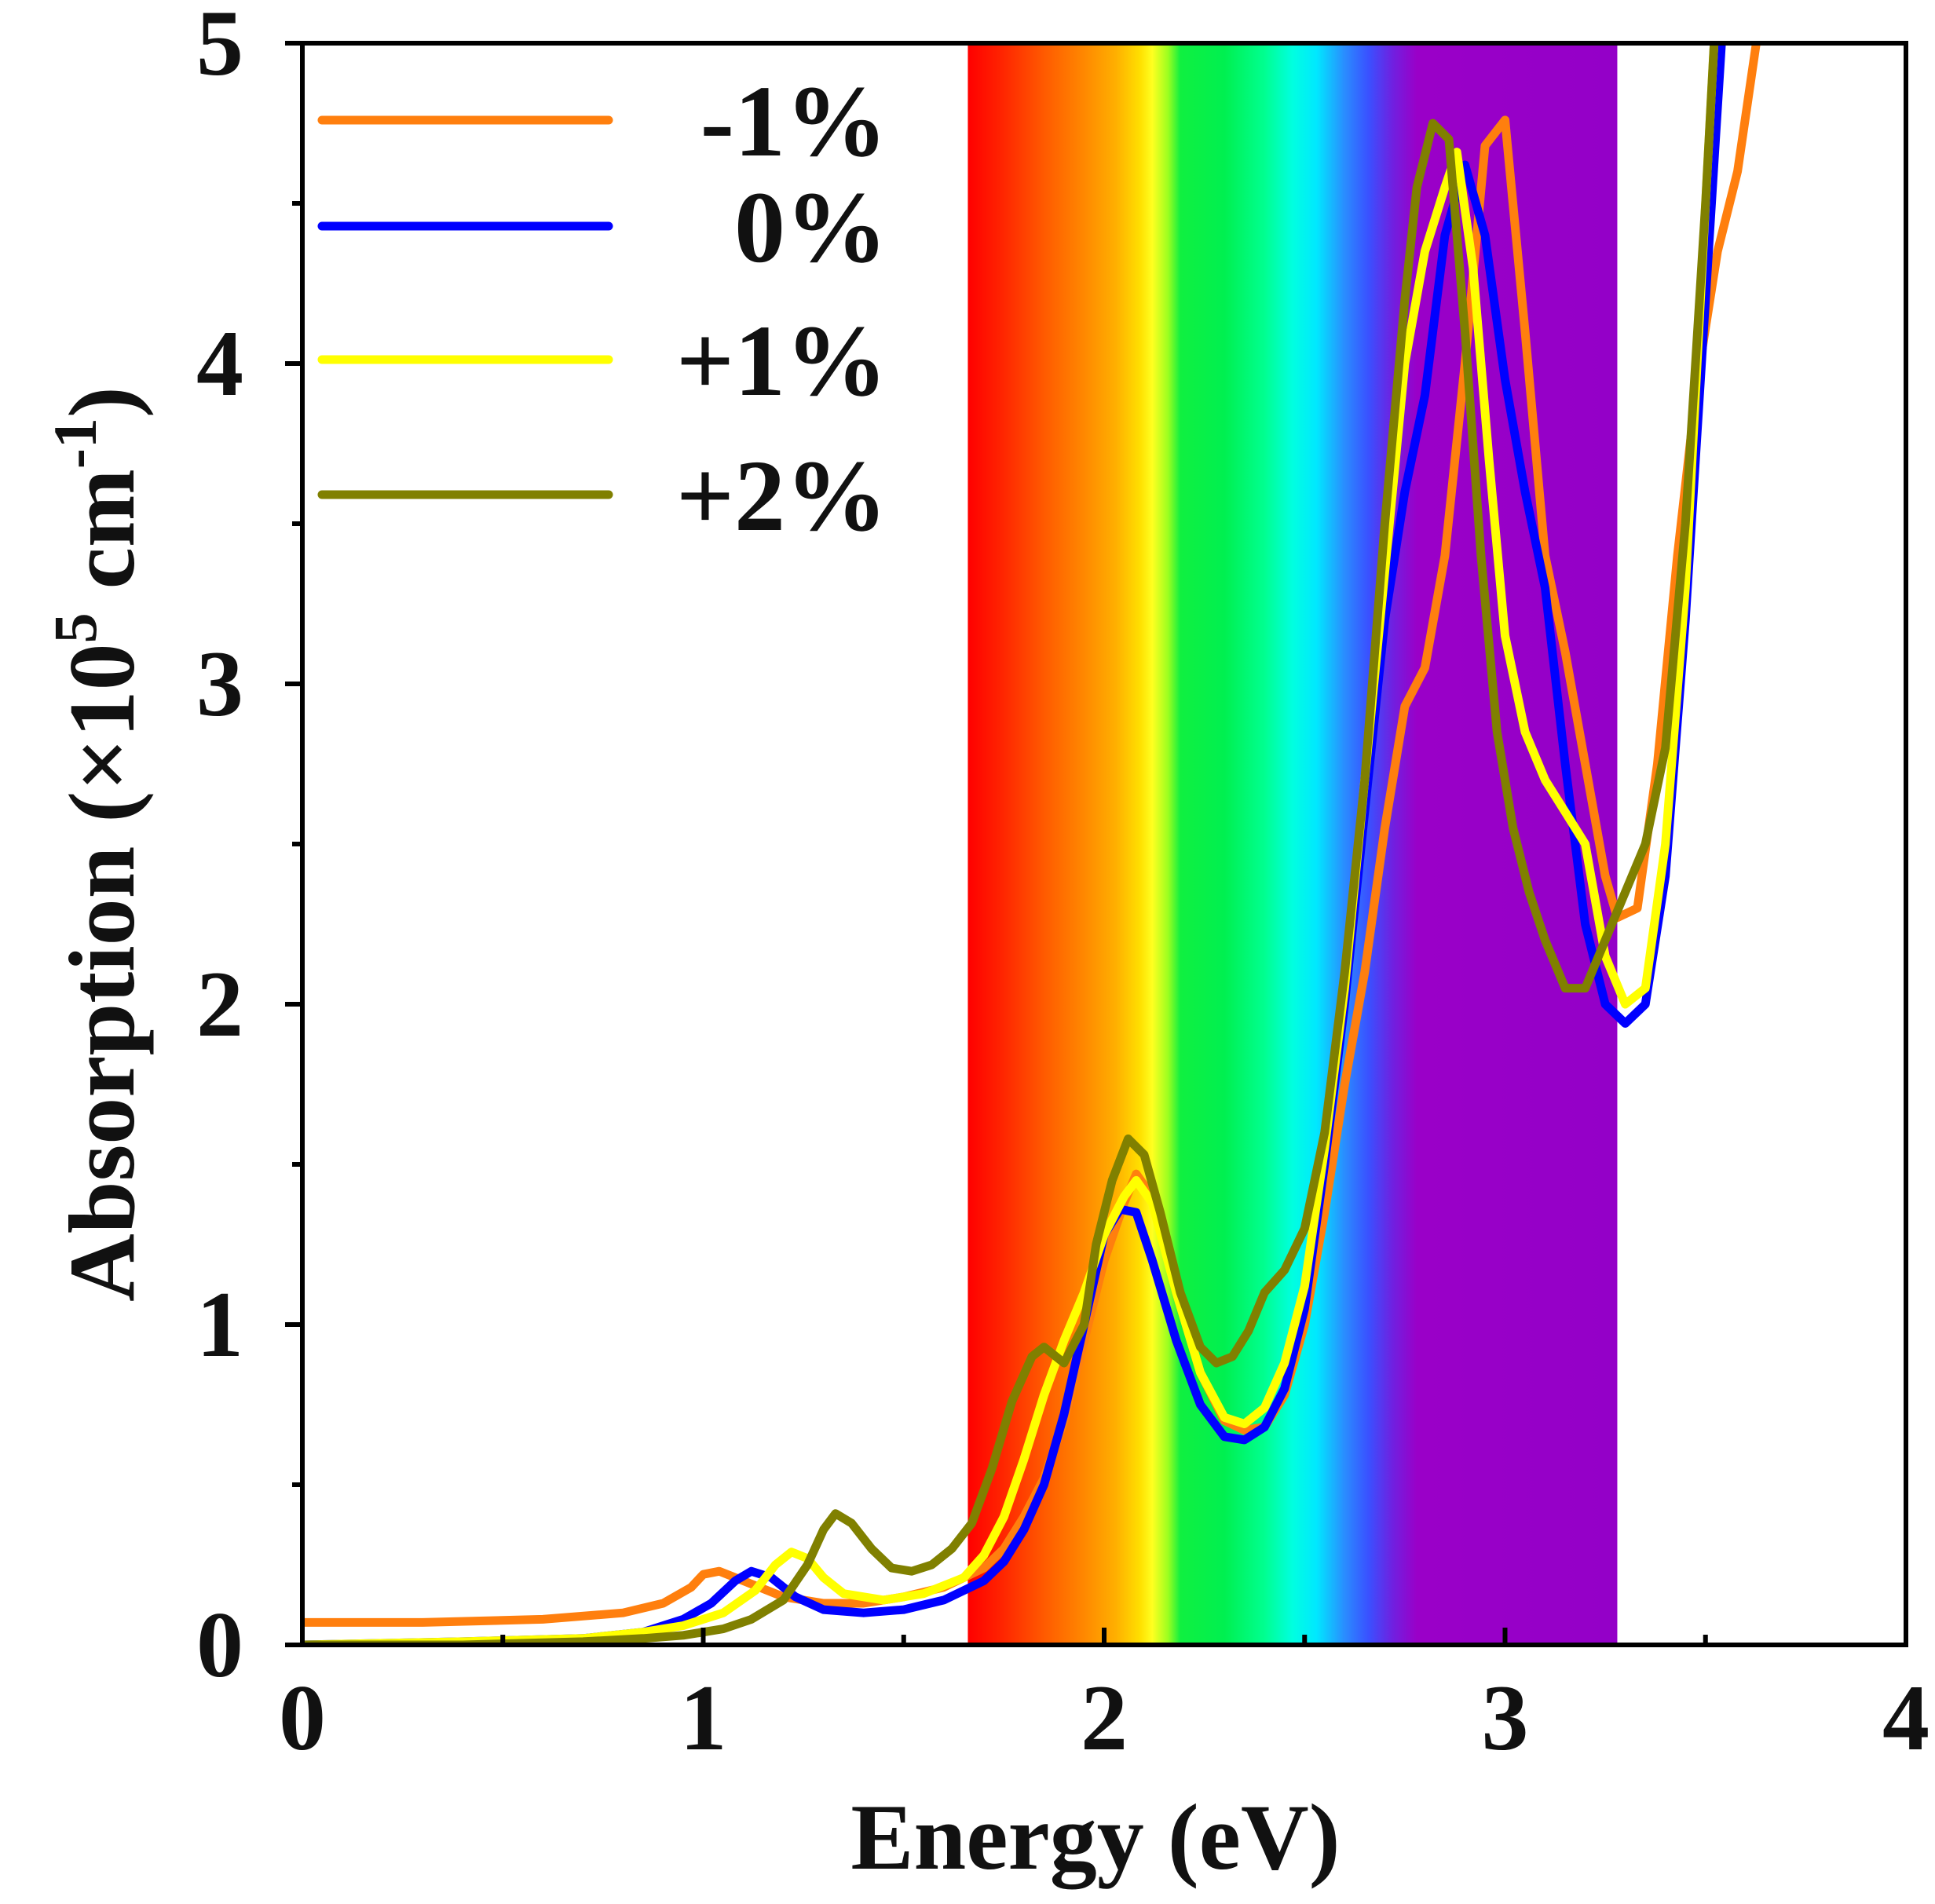  Describe the element at coordinates (220, 363) in the screenshot. I see `y-tick-label-4: 4` at that location.